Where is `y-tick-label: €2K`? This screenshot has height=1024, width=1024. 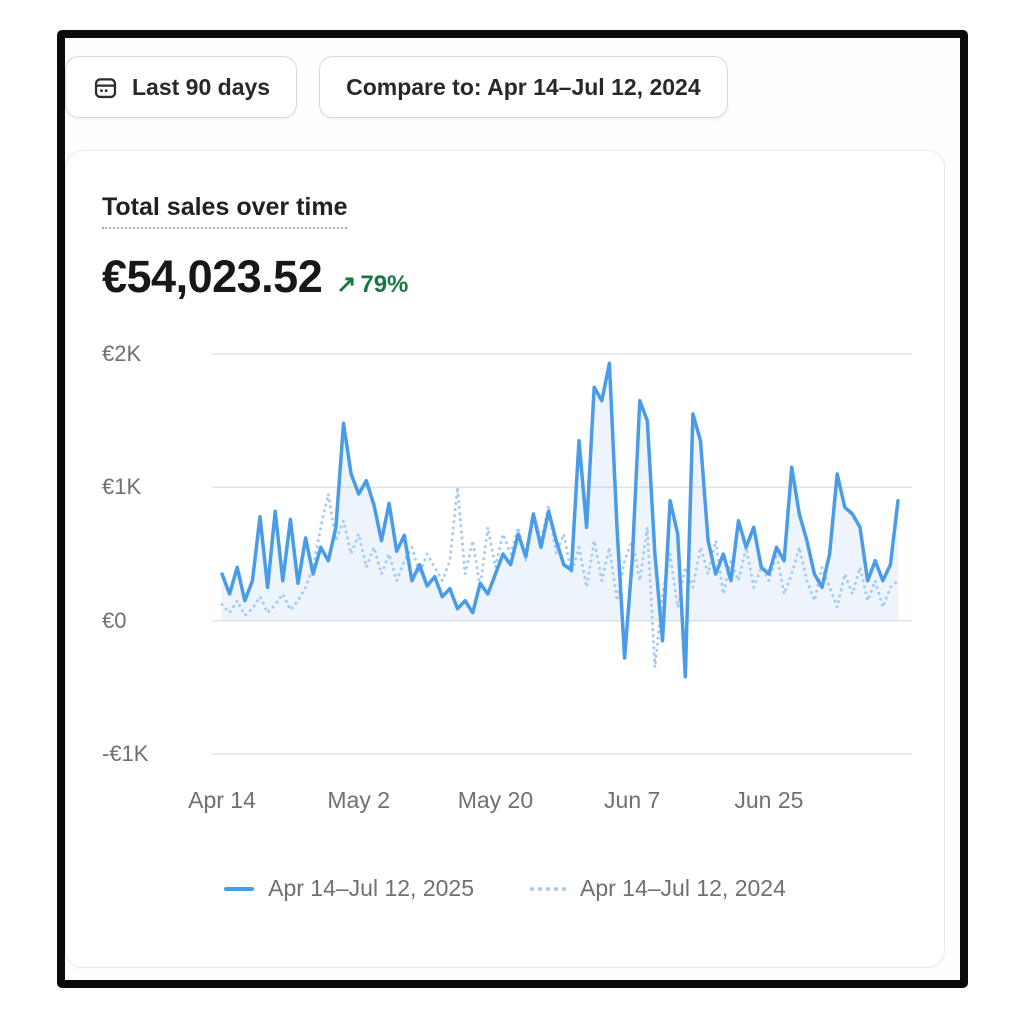 y-tick-label: €2K is located at coordinates (122, 353).